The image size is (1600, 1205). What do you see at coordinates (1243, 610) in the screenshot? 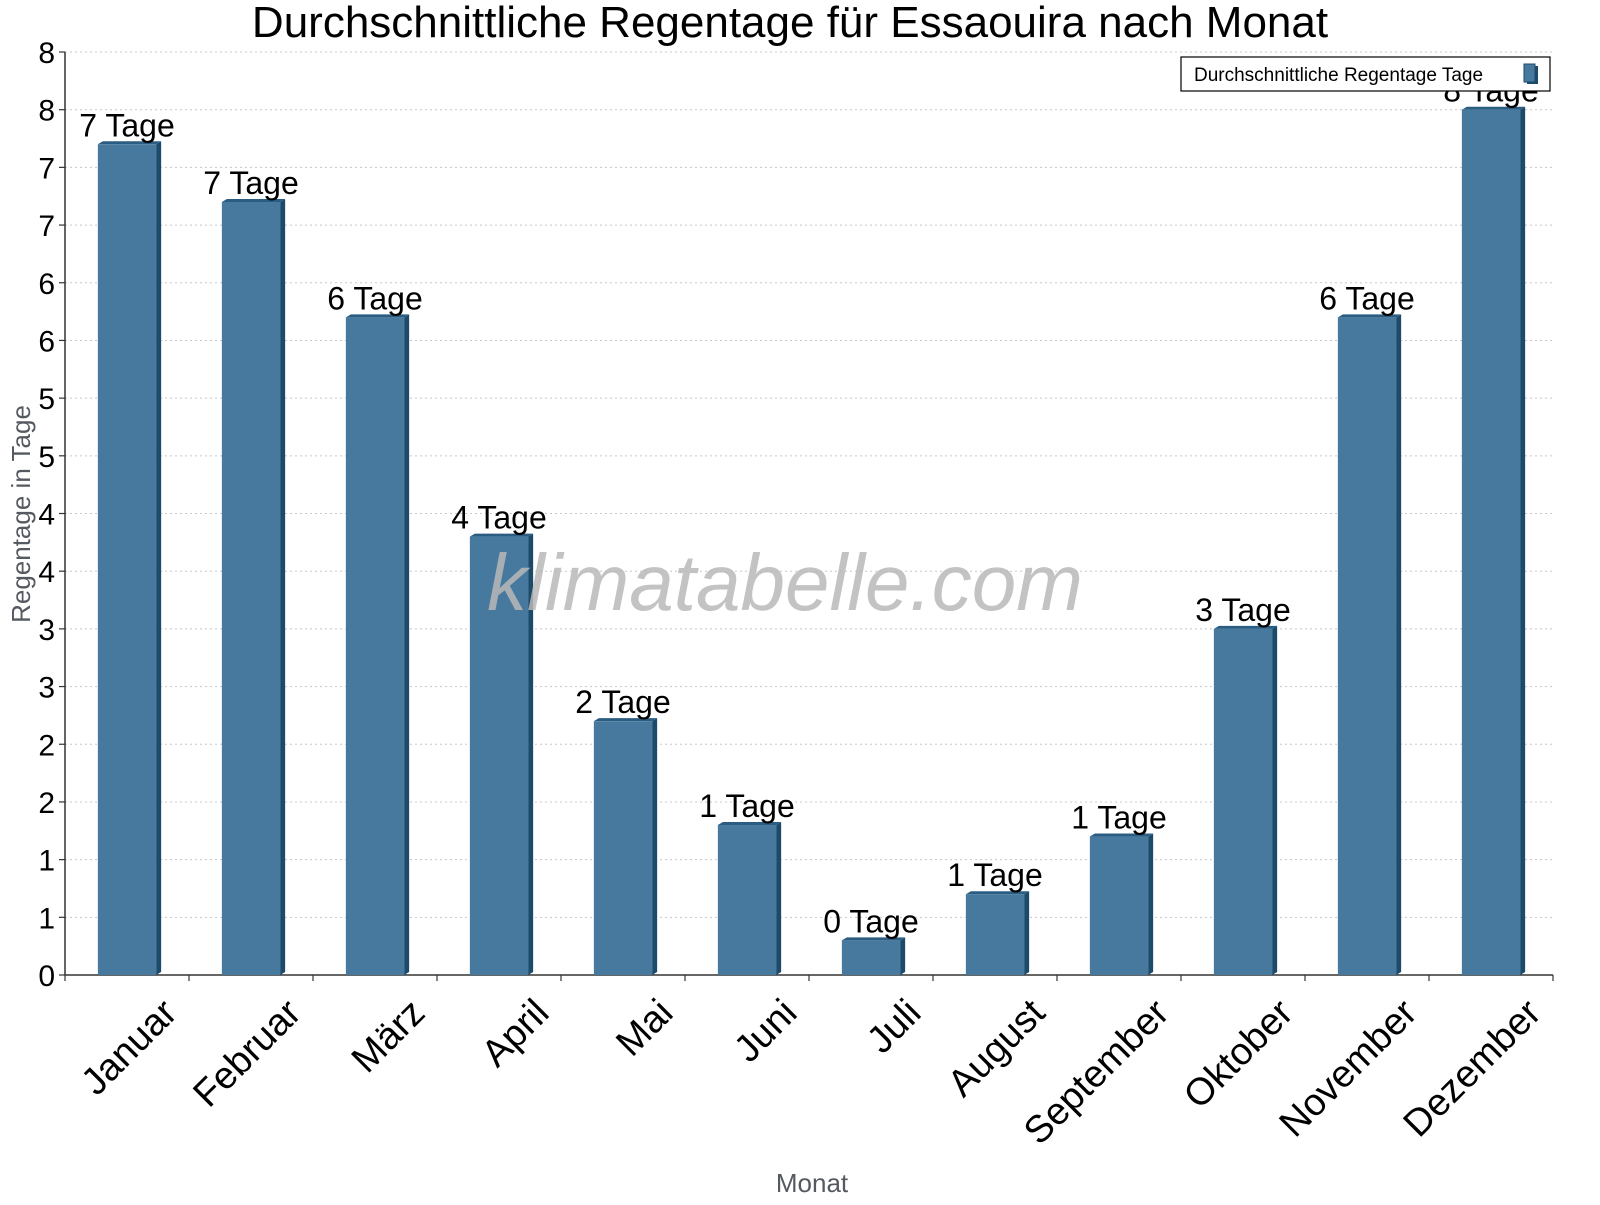
I see `data-label: 3 Tage` at bounding box center [1243, 610].